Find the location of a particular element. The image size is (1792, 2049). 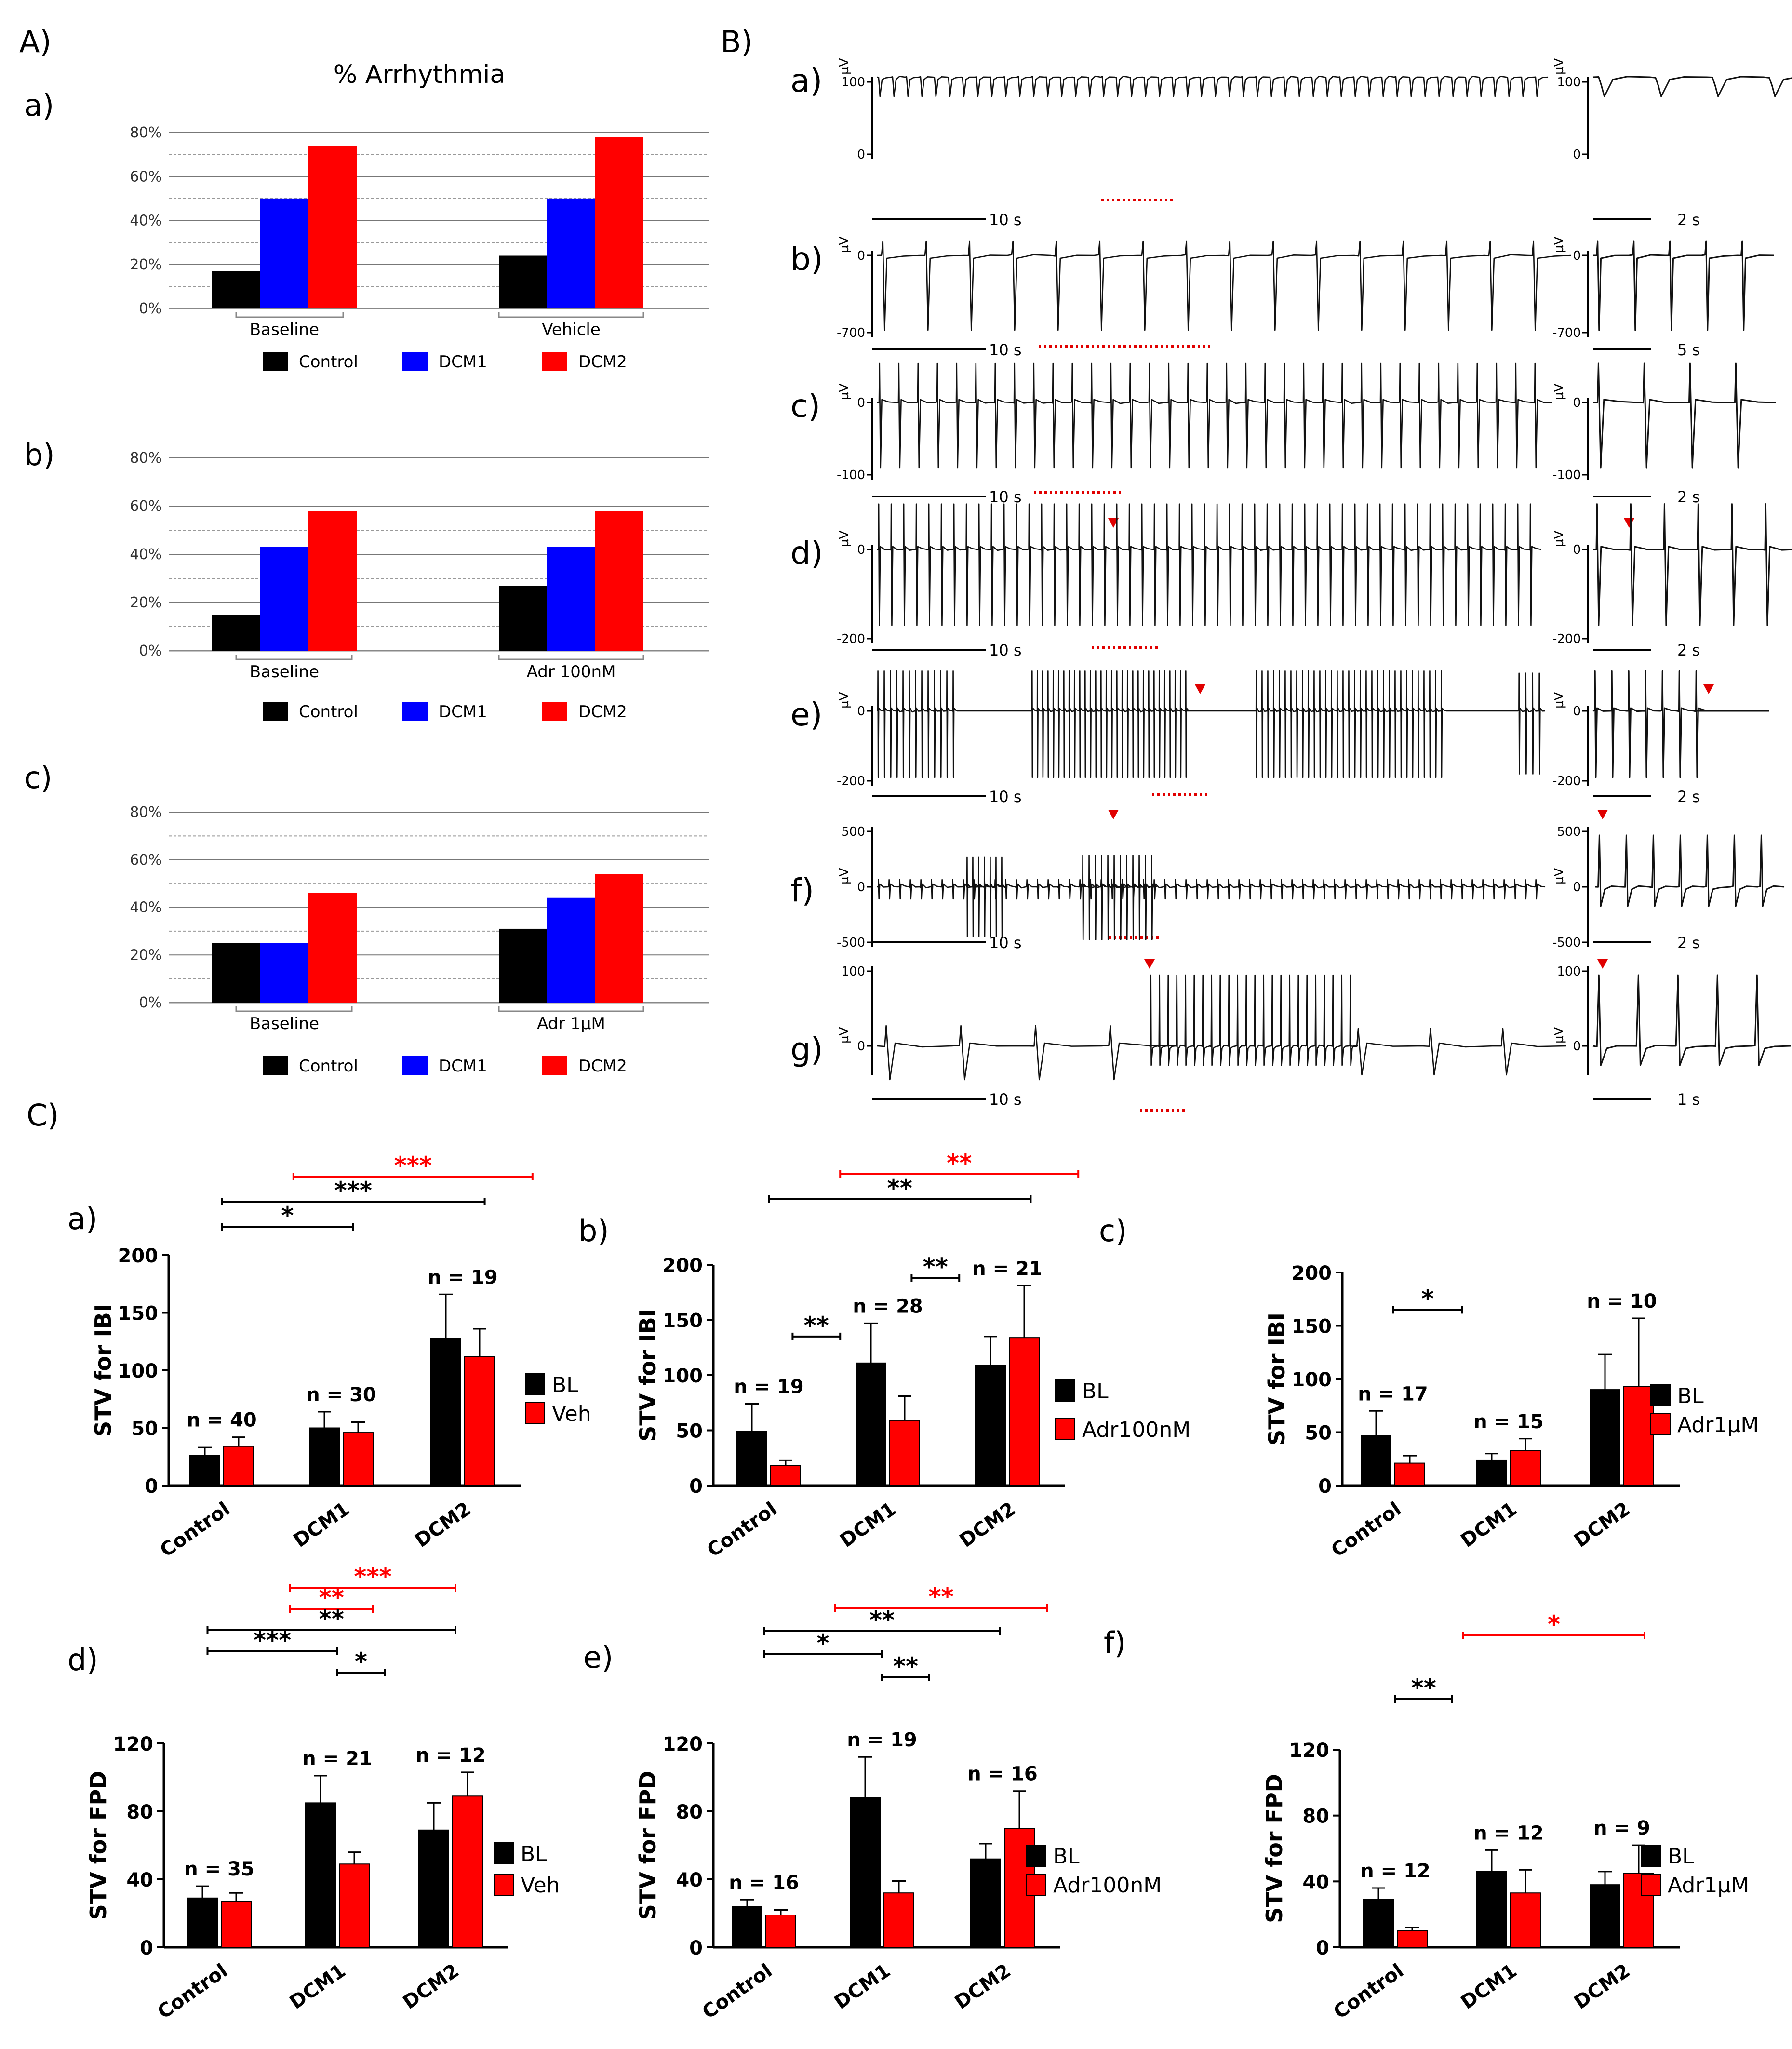

subpanel-label: e) is located at coordinates (598, 1658).